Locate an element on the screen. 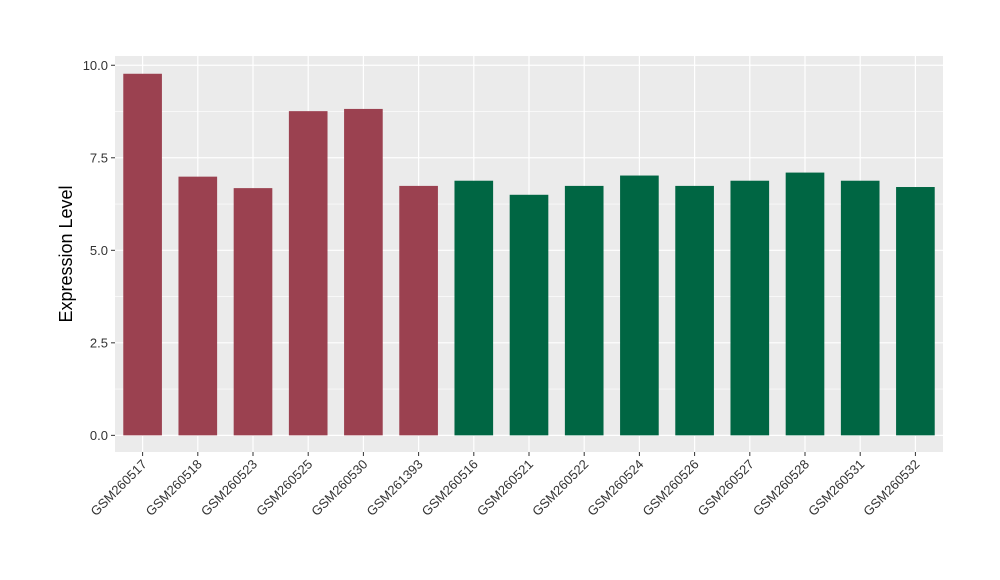 Image resolution: width=1000 pixels, height=580 pixels. x-tick-label: GSM260524 is located at coordinates (615, 488).